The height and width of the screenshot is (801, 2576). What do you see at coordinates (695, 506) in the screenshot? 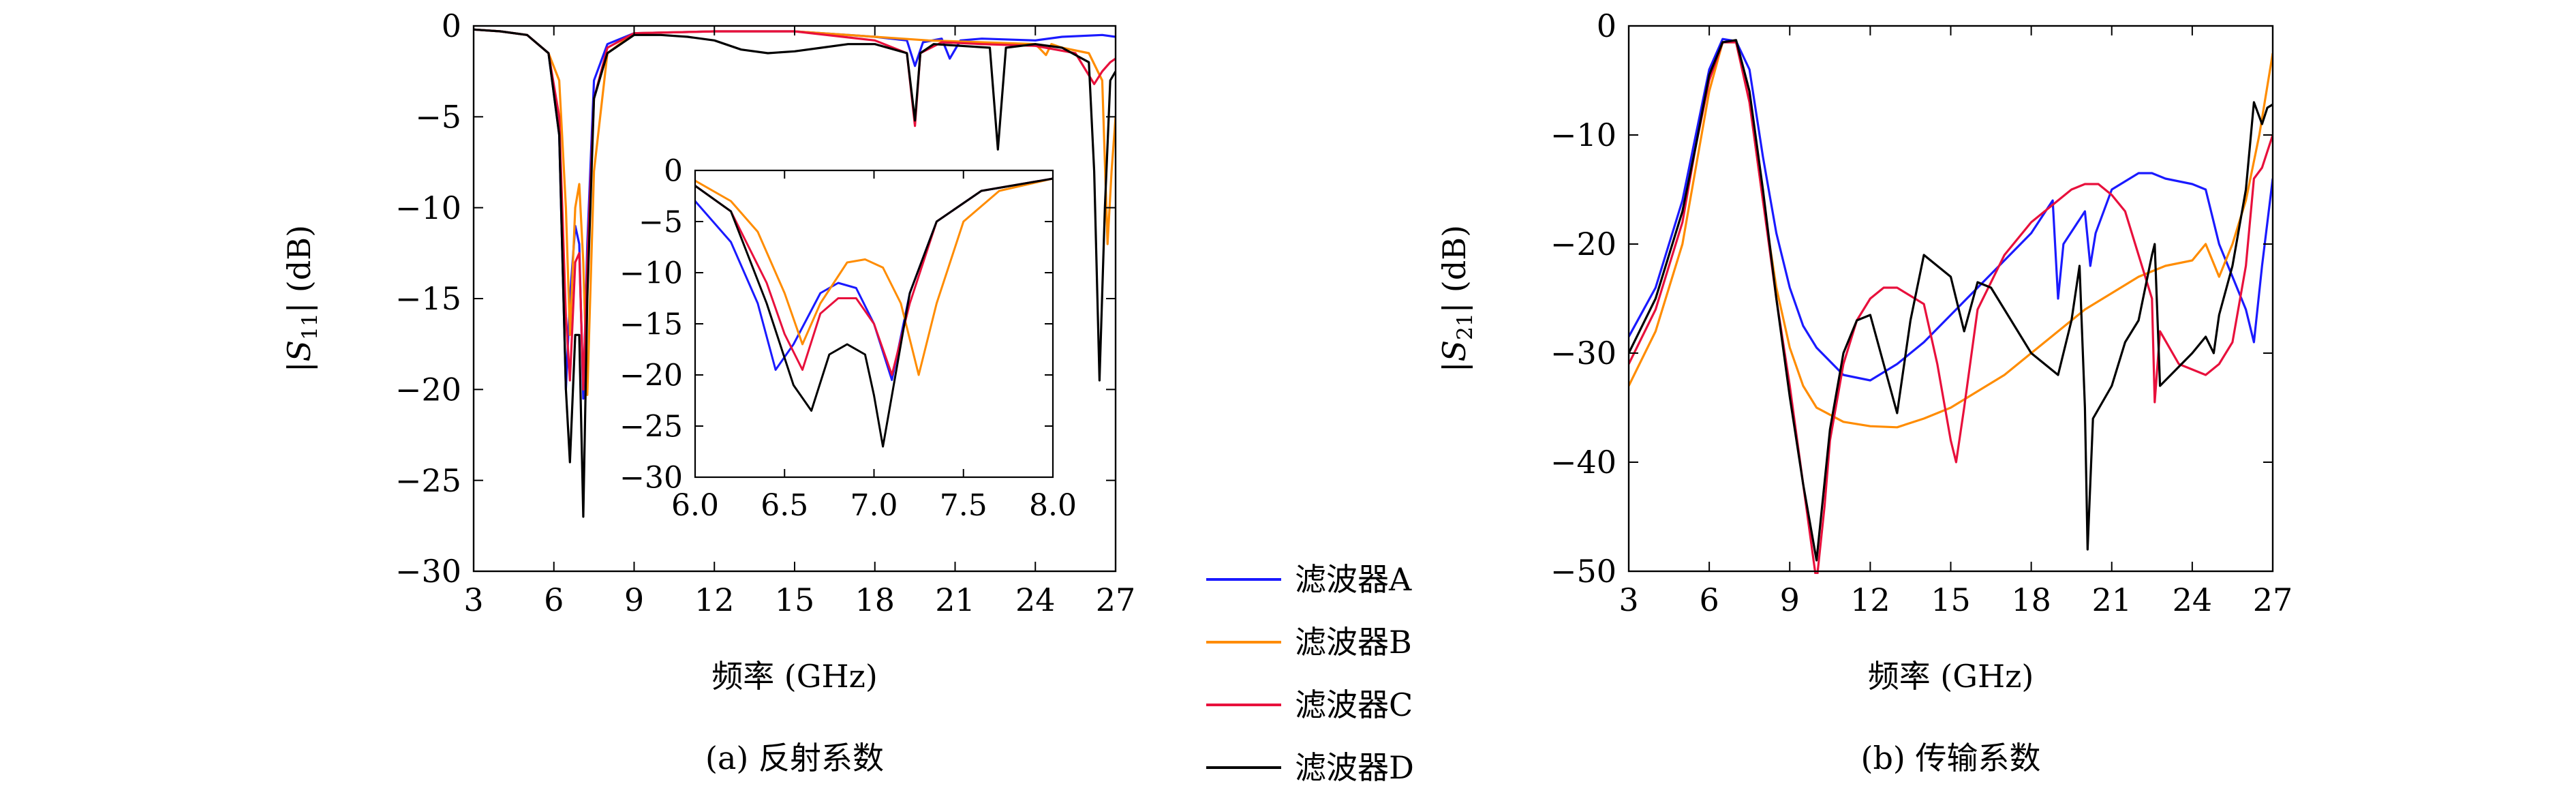
I see `panel-a-inset-x-tick-label: 6.0` at bounding box center [695, 506].